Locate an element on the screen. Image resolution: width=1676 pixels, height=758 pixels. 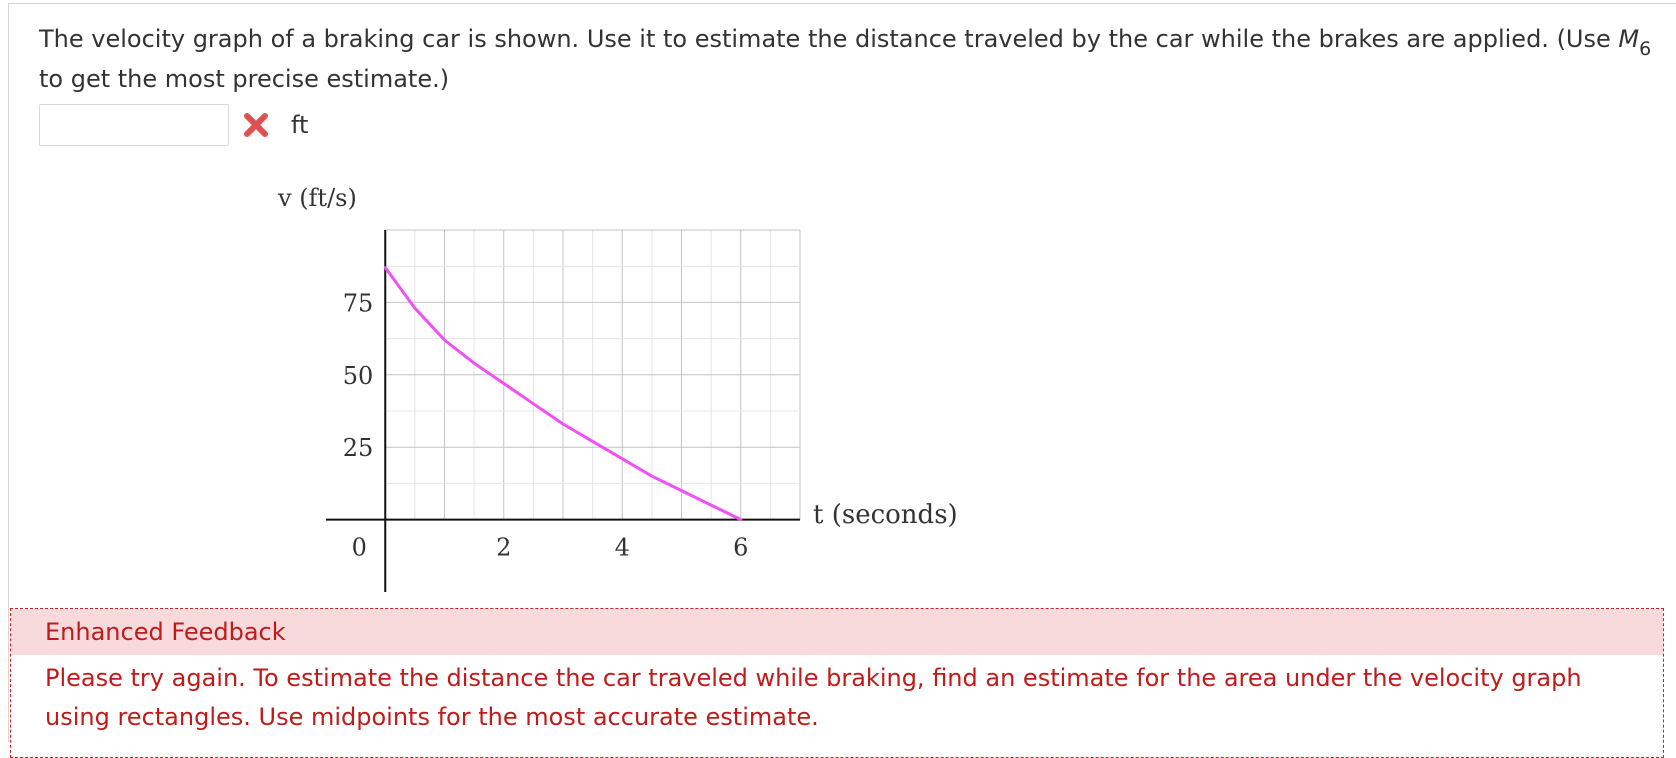
graph-tick-labels: 0 2 4 6 25 50 75 is located at coordinates (546, 425).